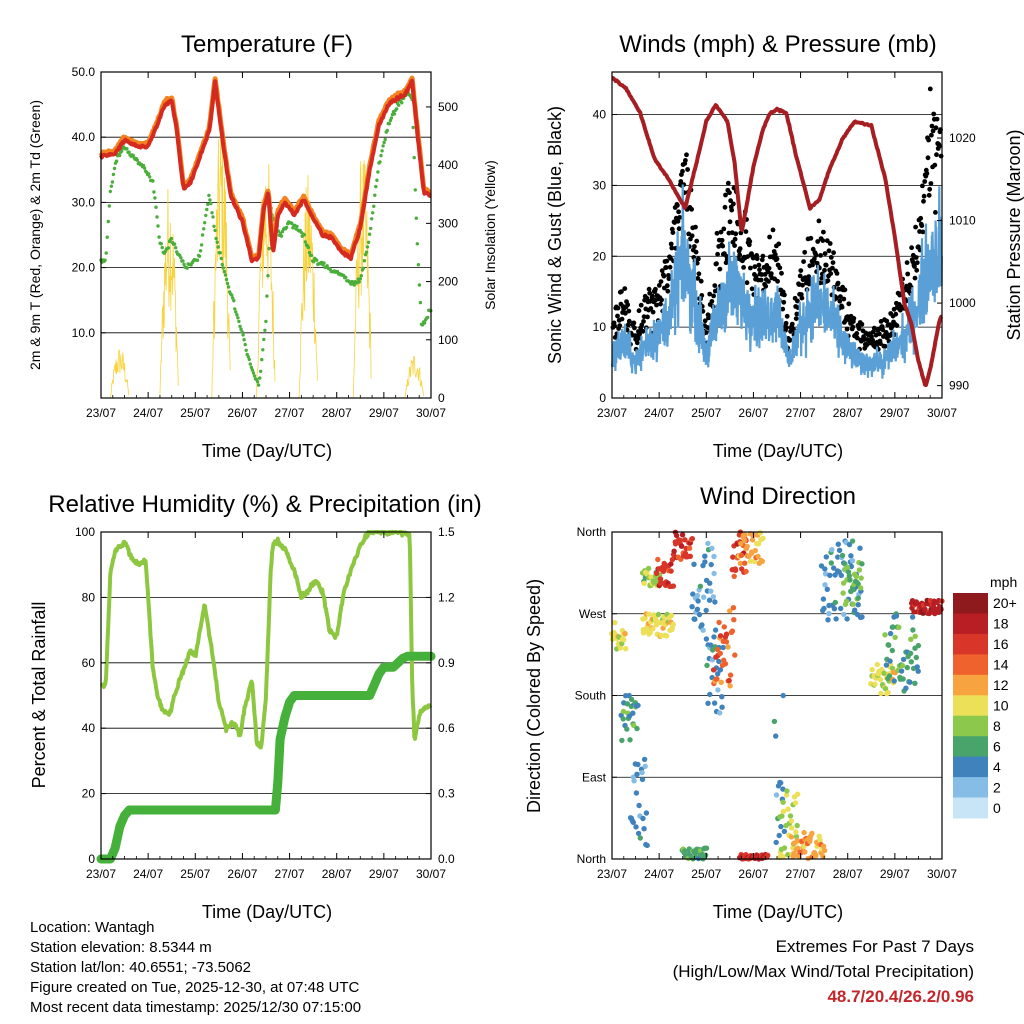 The height and width of the screenshot is (1024, 1024). Describe the element at coordinates (448, 107) in the screenshot. I see `y2-tick-label: 500` at that location.